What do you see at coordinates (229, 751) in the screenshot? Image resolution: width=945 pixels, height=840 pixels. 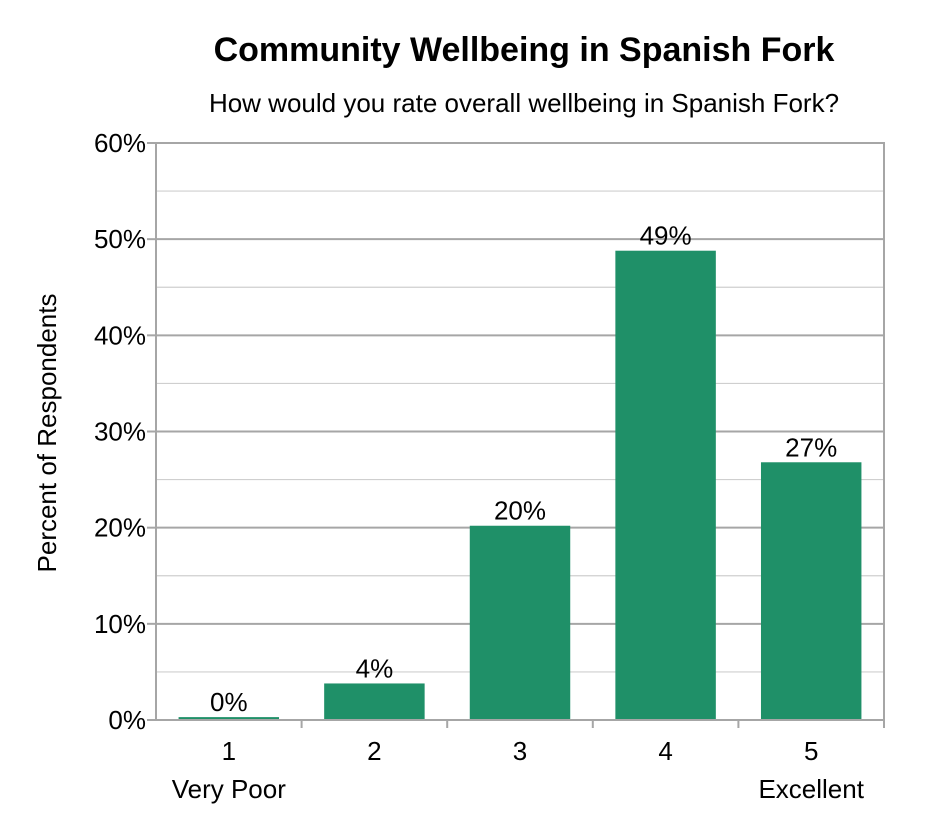 I see `x-category-label: 1` at bounding box center [229, 751].